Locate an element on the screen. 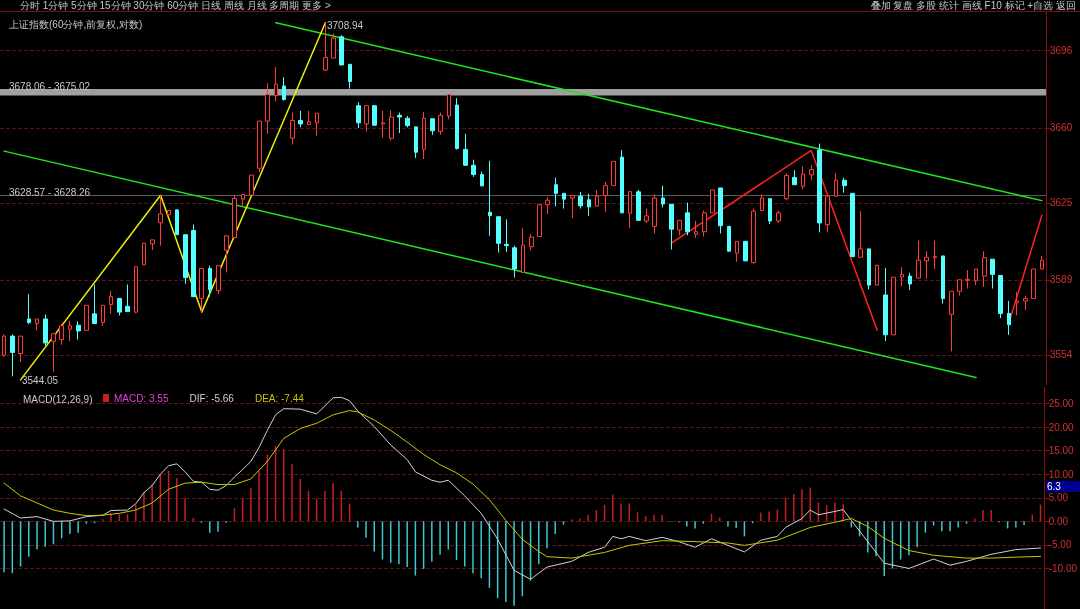 The height and width of the screenshot is (609, 1080). text: MACD(12,26,9) is located at coordinates (58, 399).